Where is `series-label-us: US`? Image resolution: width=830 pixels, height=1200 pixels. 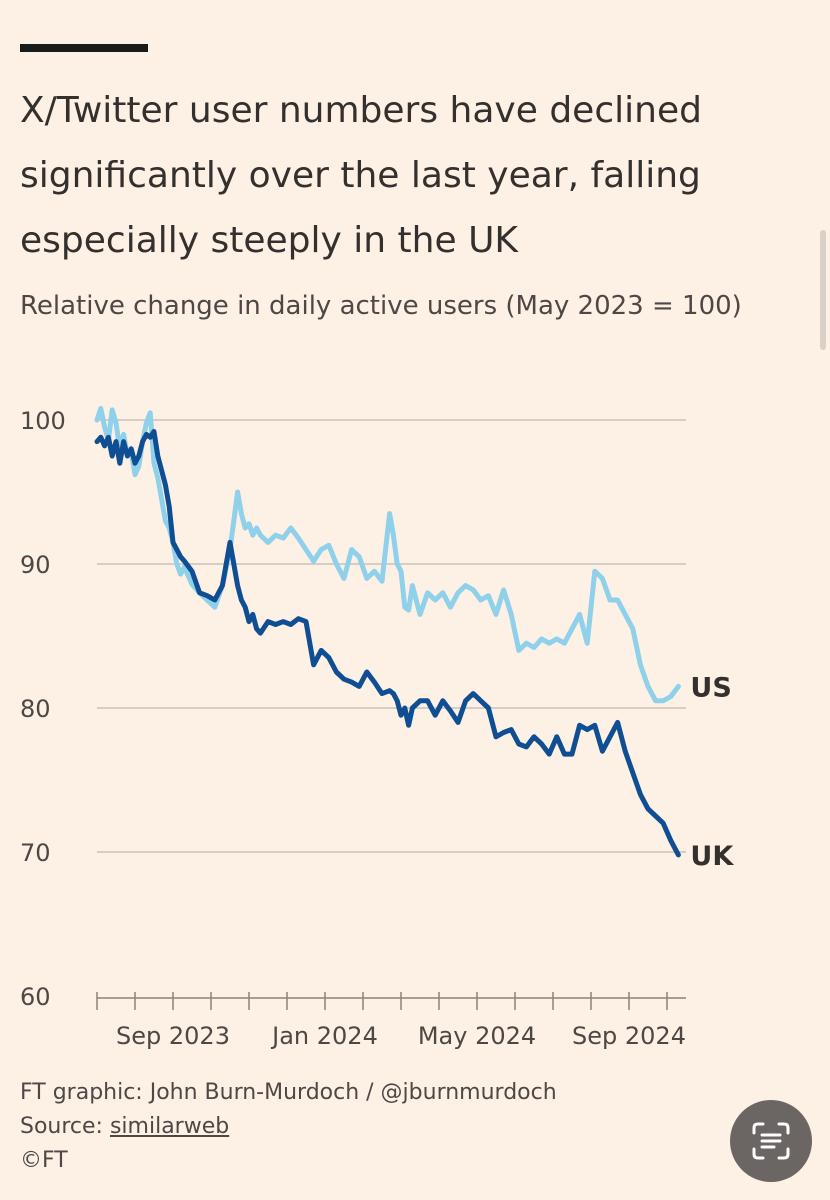
series-label-us: US is located at coordinates (710, 687).